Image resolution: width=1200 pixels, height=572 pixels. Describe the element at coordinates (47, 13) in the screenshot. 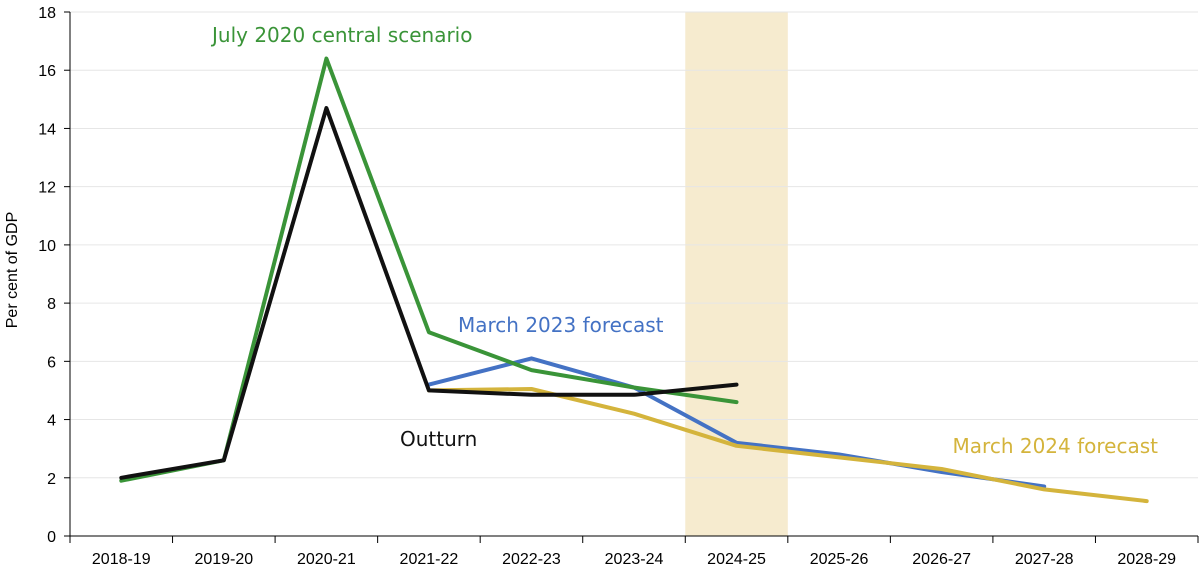

I see `y-tick-label: 18` at that location.